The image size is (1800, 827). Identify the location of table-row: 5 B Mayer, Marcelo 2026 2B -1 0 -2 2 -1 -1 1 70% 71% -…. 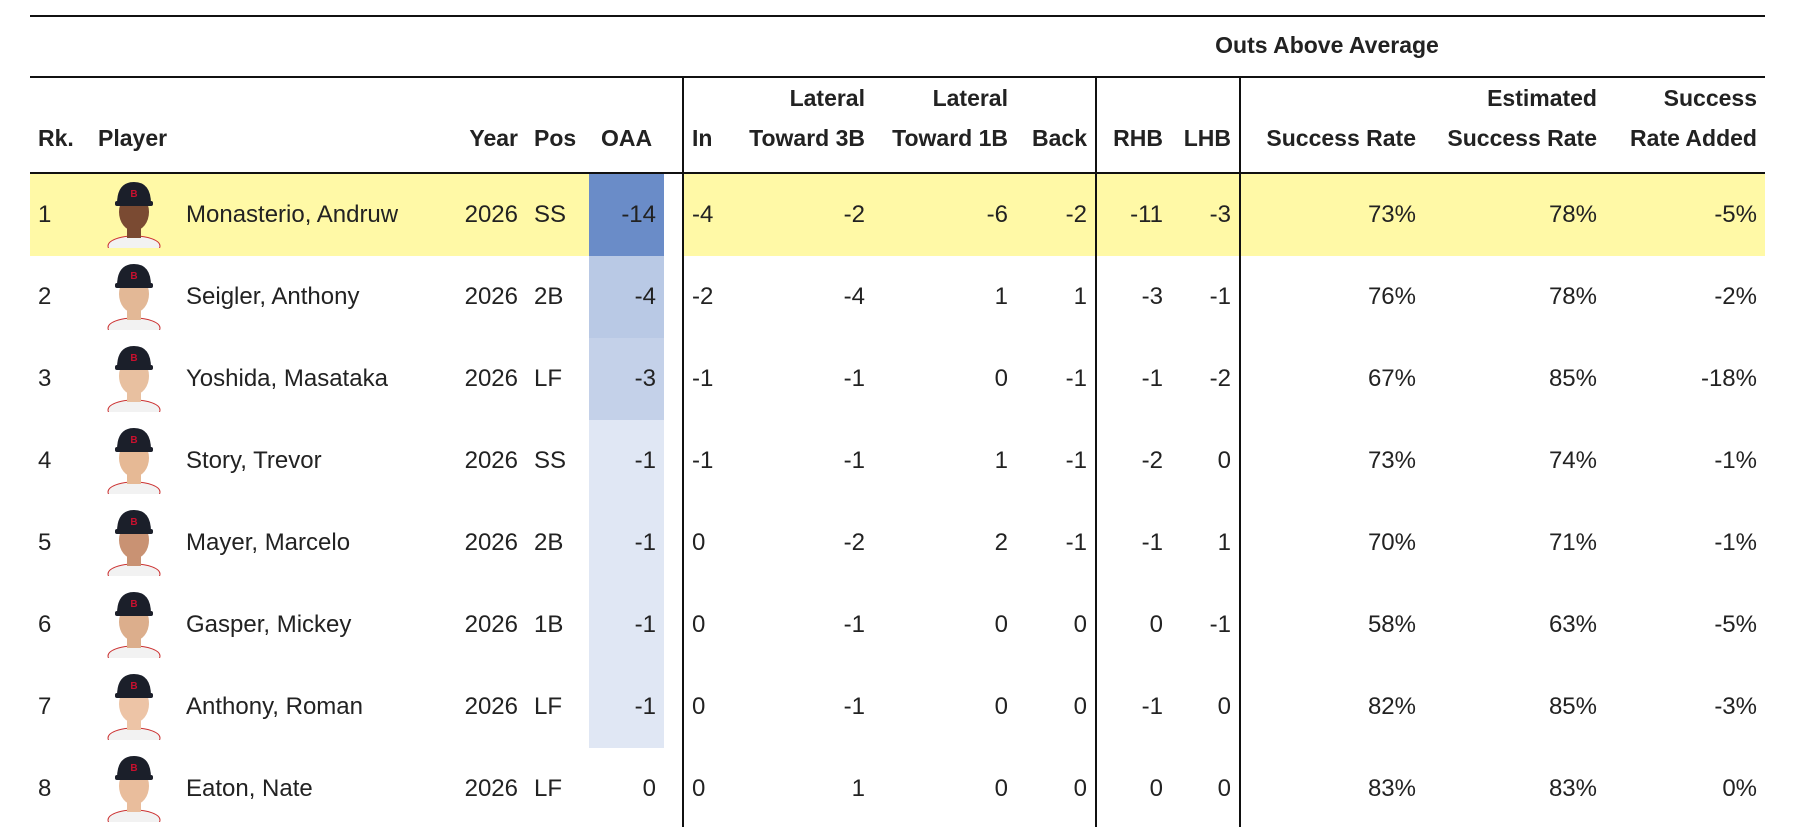
(897, 543).